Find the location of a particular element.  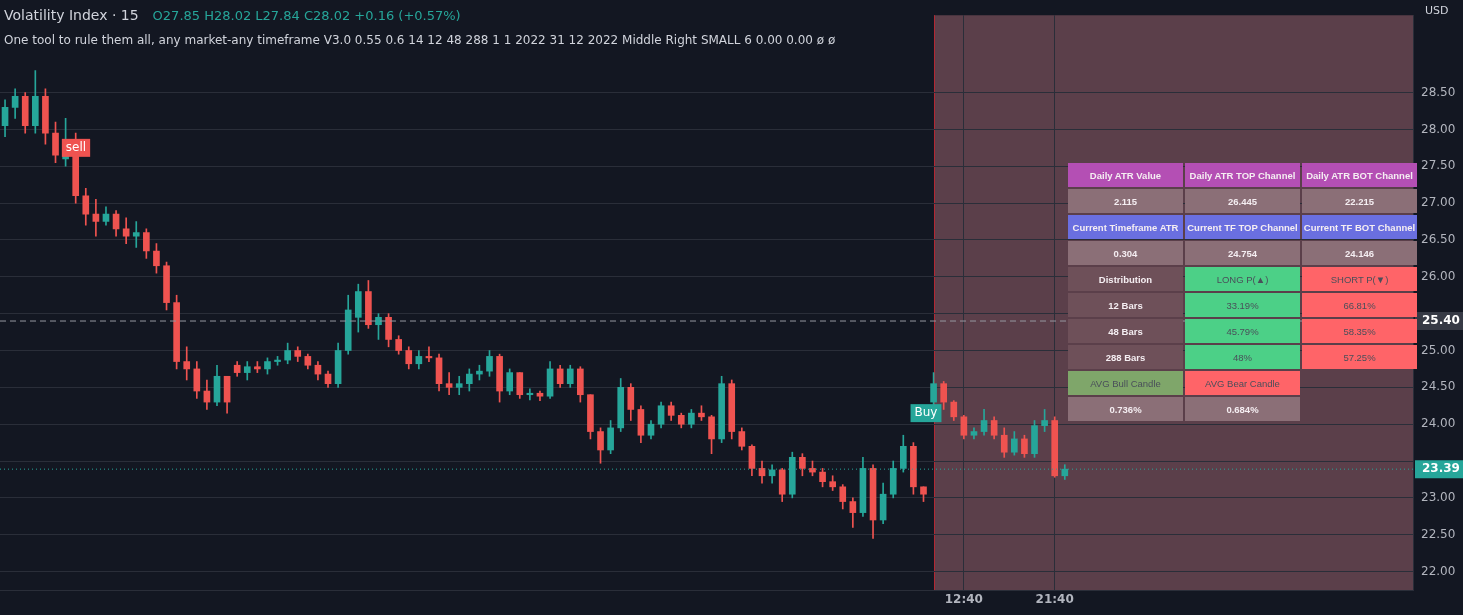

ref-line-label: 23.39 is located at coordinates (1441, 468).